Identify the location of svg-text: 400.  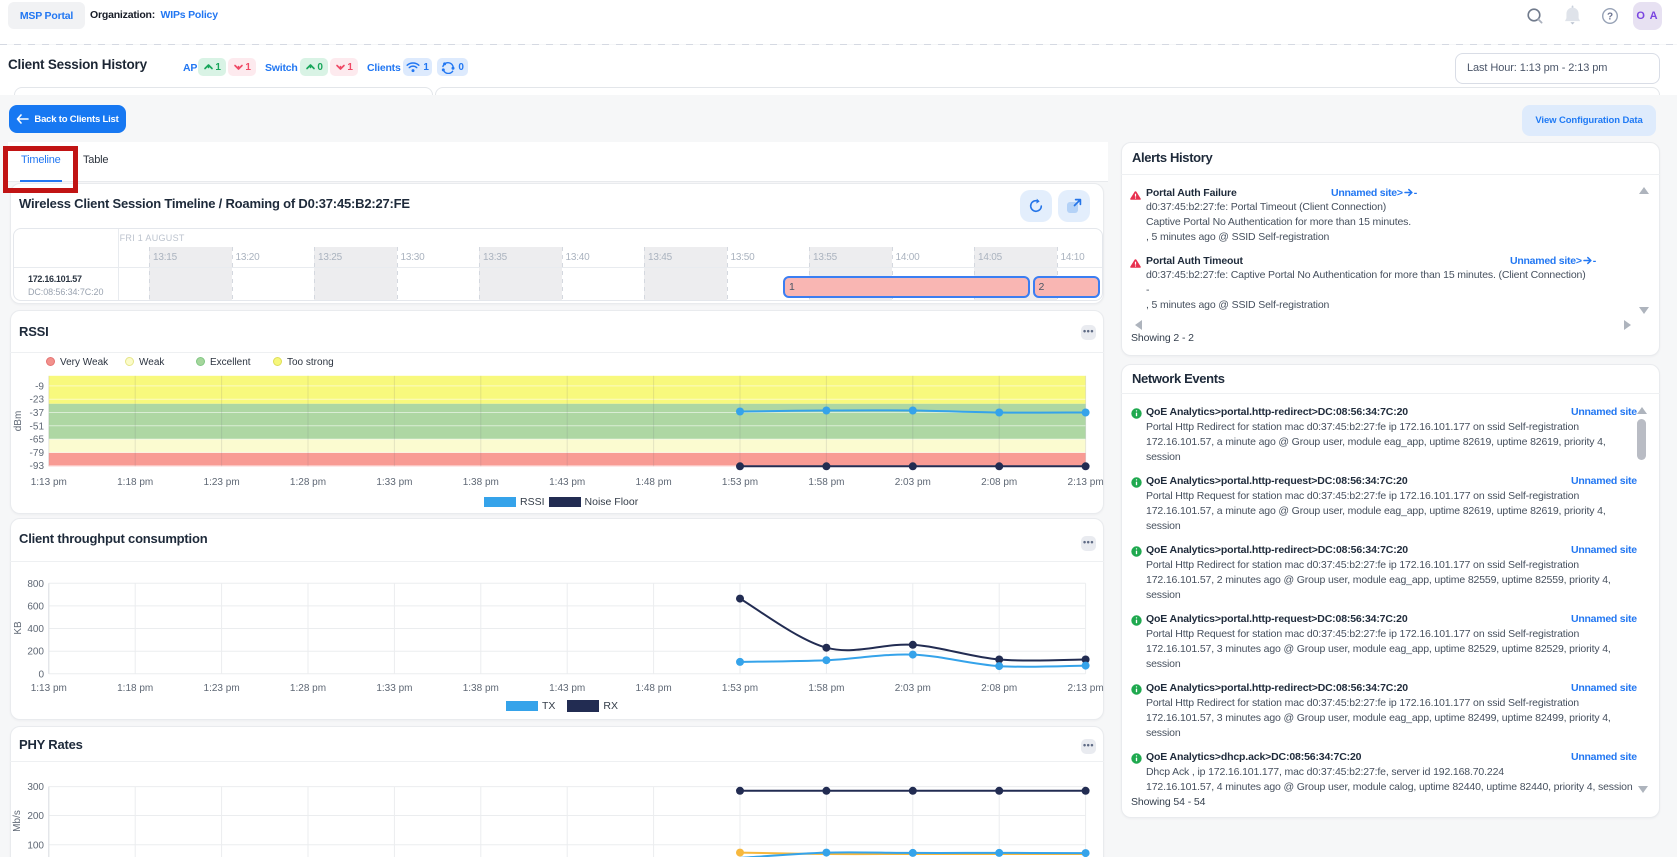
(35, 629).